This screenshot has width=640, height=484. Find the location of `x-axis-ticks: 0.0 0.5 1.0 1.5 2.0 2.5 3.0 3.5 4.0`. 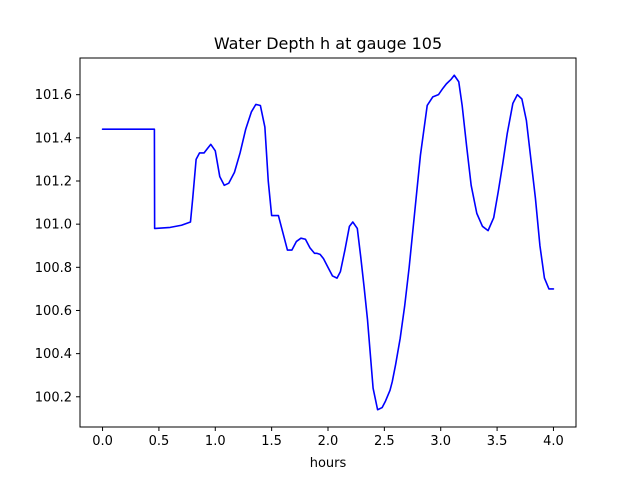

x-axis-ticks: 0.0 0.5 1.0 1.5 2.0 2.5 3.0 3.5 4.0 is located at coordinates (328, 438).